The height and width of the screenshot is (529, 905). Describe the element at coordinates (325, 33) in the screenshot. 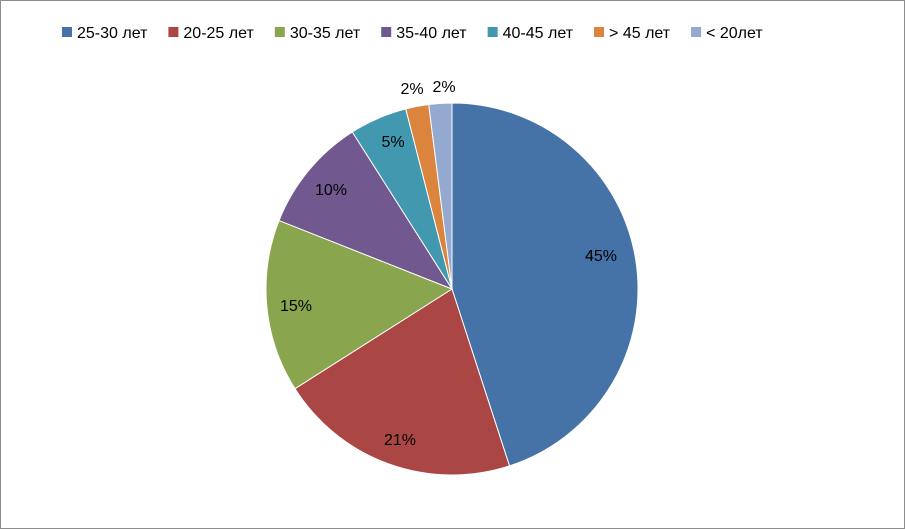

I see `legend-label-2: 30-35 лет` at that location.